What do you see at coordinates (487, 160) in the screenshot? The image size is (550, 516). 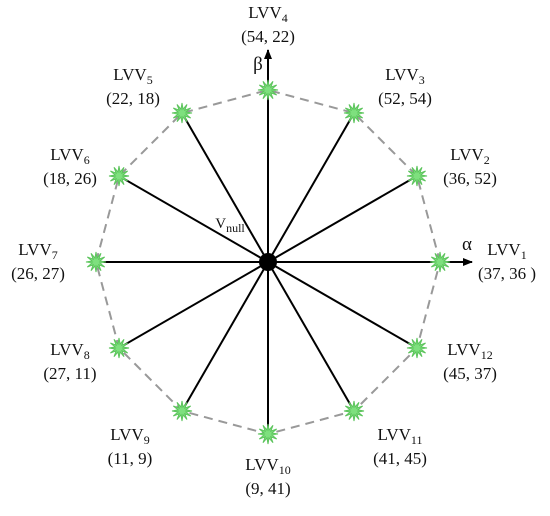 I see `node-label-sub: 2` at bounding box center [487, 160].